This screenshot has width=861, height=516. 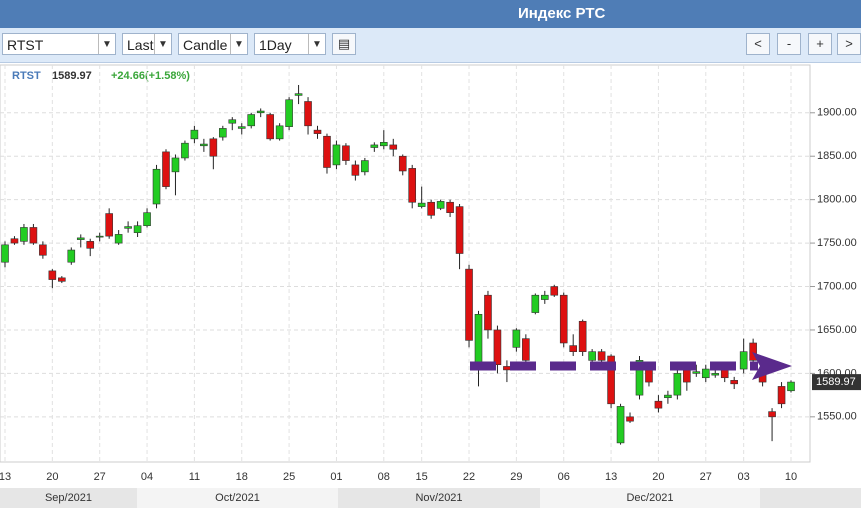 What do you see at coordinates (469, 477) in the screenshot?
I see `x-tick-label: 22` at bounding box center [469, 477].